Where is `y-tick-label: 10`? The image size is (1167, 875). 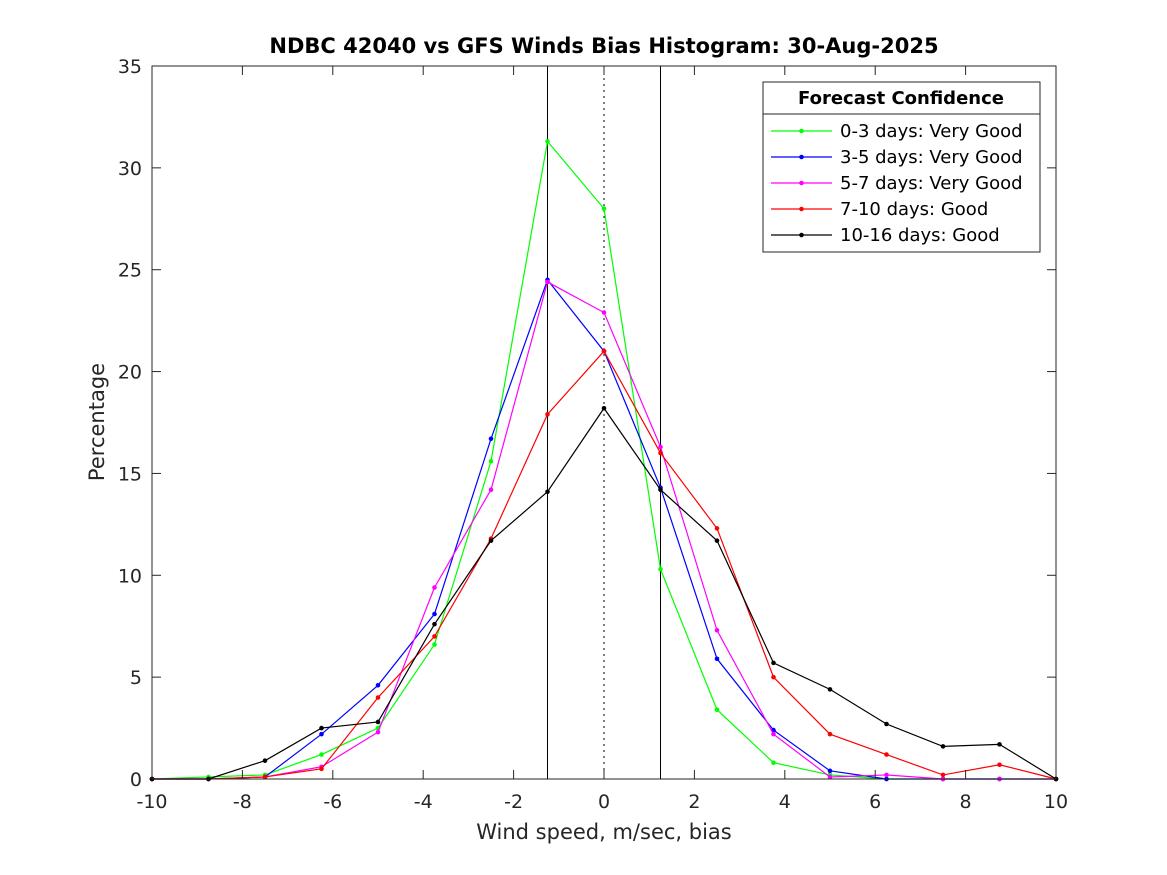
y-tick-label: 10 is located at coordinates (130, 576).